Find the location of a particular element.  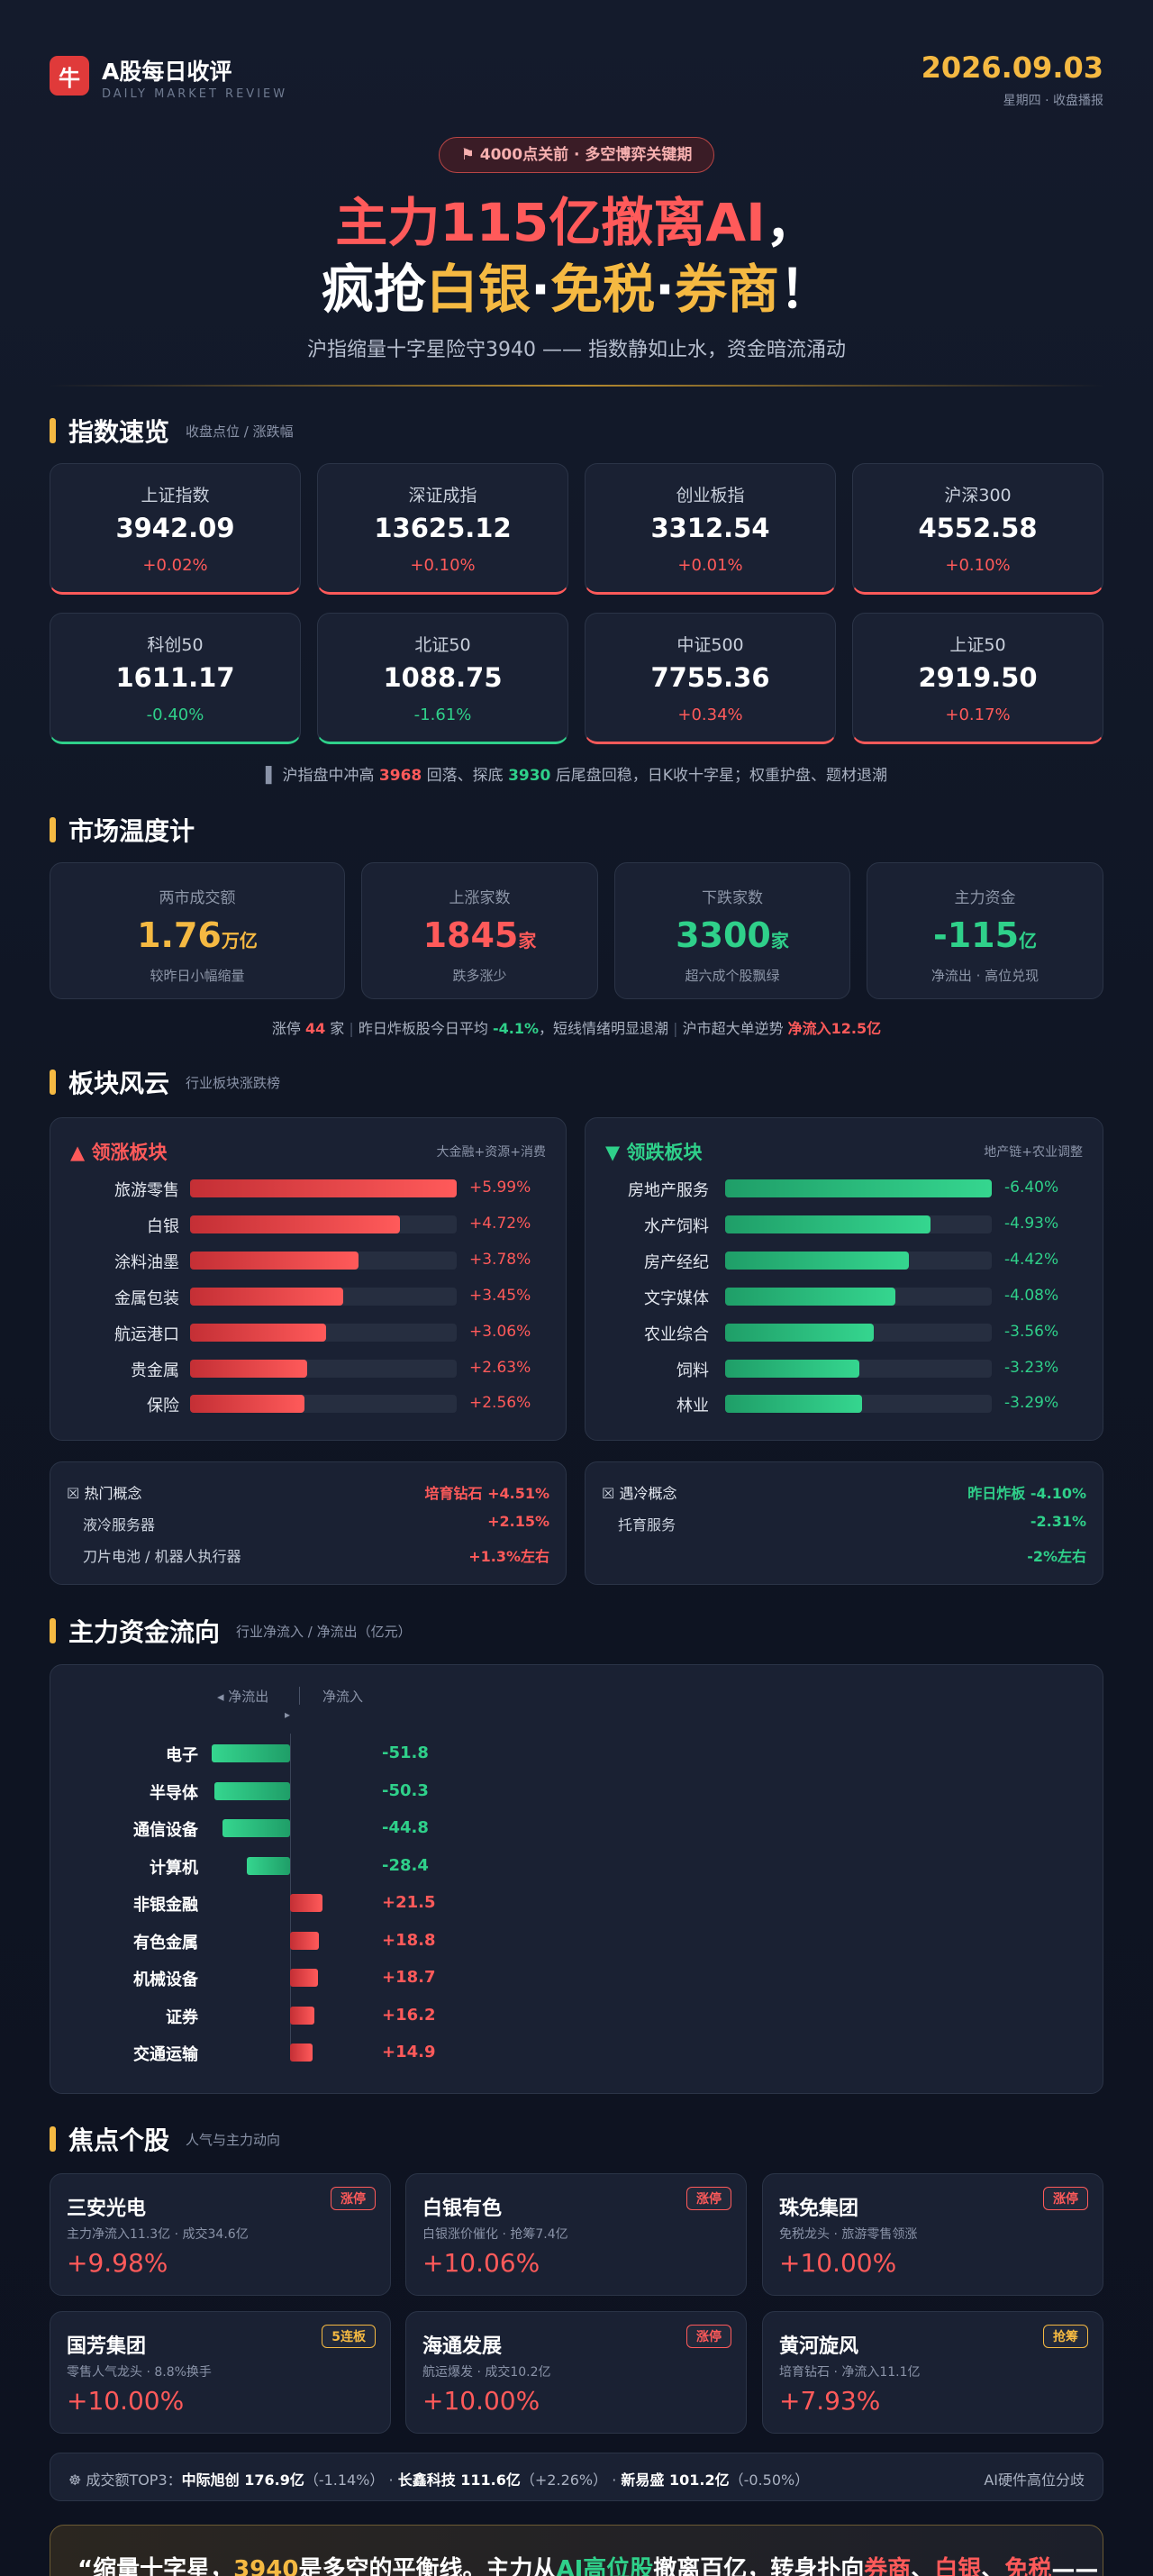

stock-card: 海通发展 航运爆发 · 成交10.2亿 +10.00% 涨停 is located at coordinates (576, 2372).